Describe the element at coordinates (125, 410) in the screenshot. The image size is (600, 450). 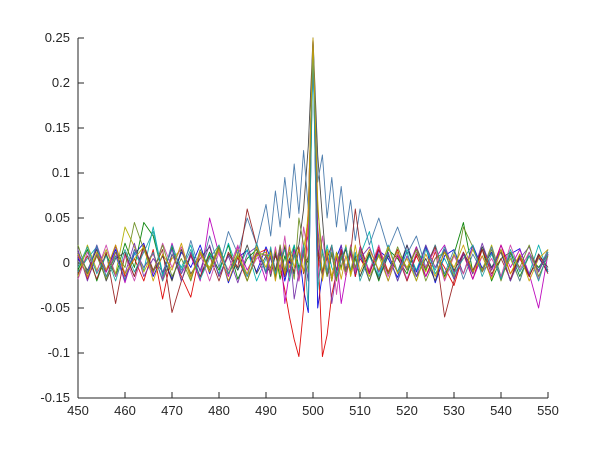
I see `x-tick-label: 460` at that location.